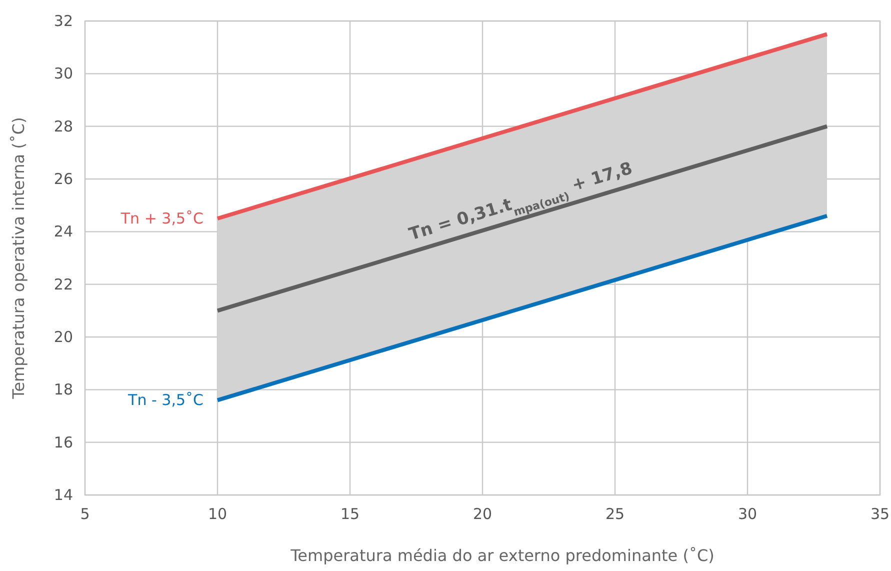 This screenshot has width=891, height=571. I want to click on y-tick-label: 32, so click(63, 21).